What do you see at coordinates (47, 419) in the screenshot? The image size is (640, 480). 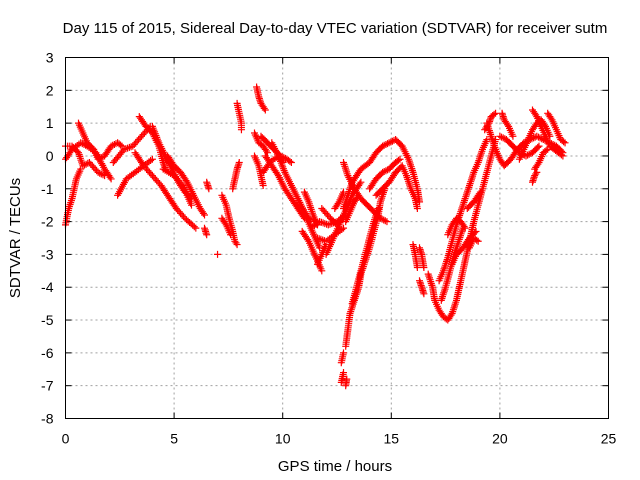 I see `y-tick-label: -8` at bounding box center [47, 419].